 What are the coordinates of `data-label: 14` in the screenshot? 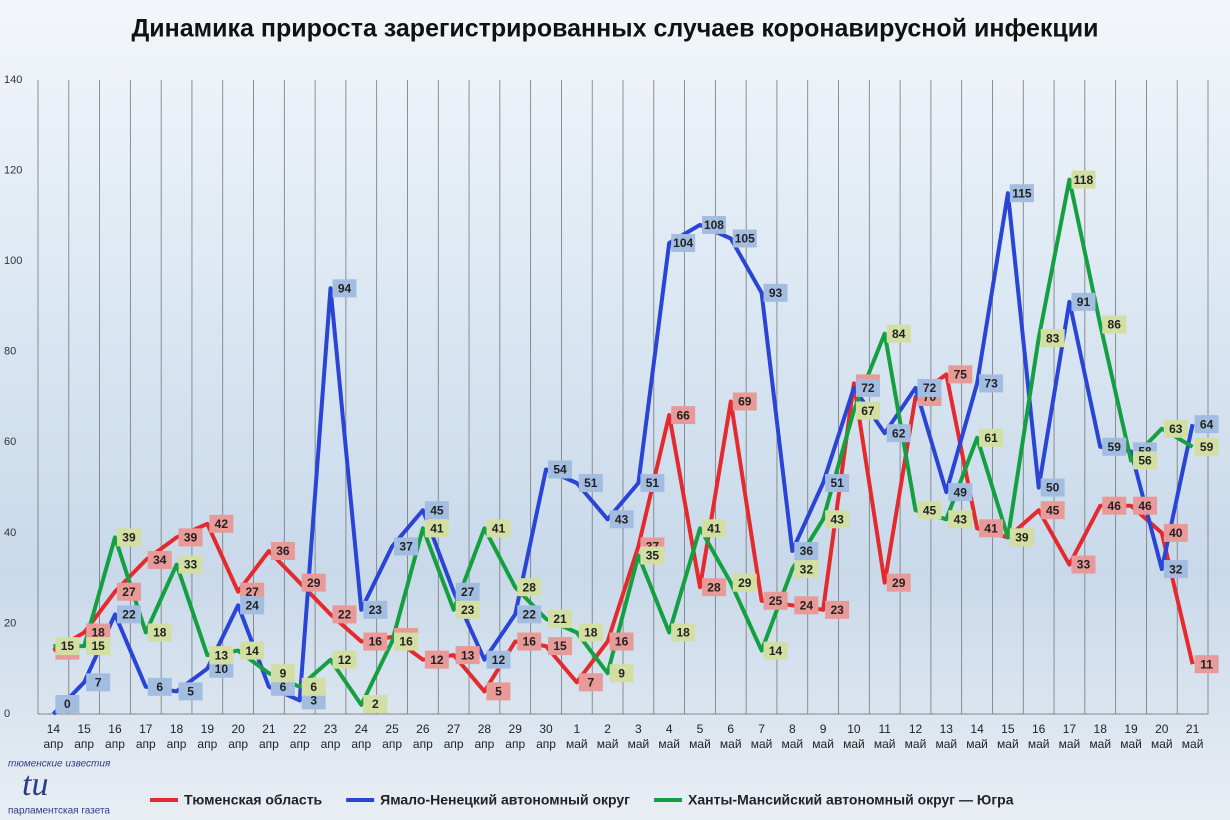 It's located at (776, 651).